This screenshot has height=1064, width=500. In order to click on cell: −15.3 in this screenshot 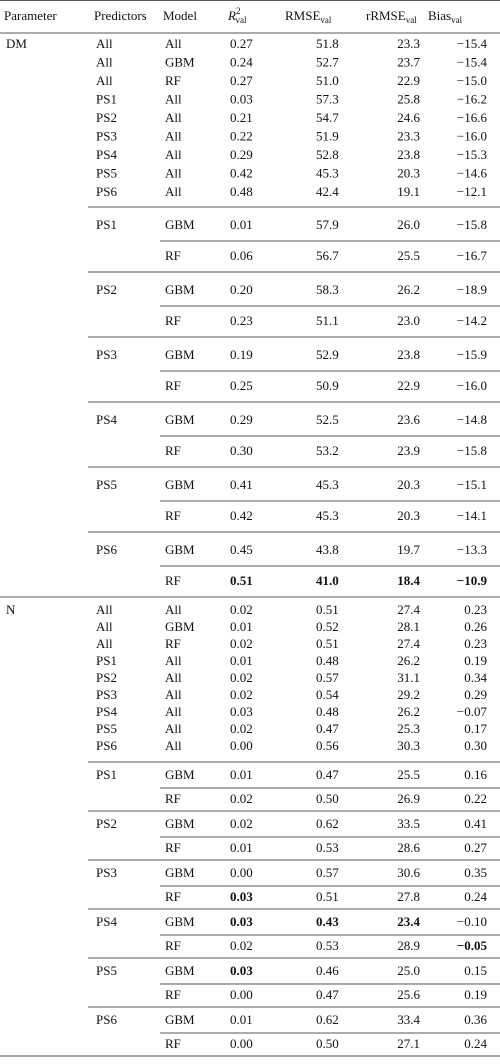, I will do `click(472, 154)`.